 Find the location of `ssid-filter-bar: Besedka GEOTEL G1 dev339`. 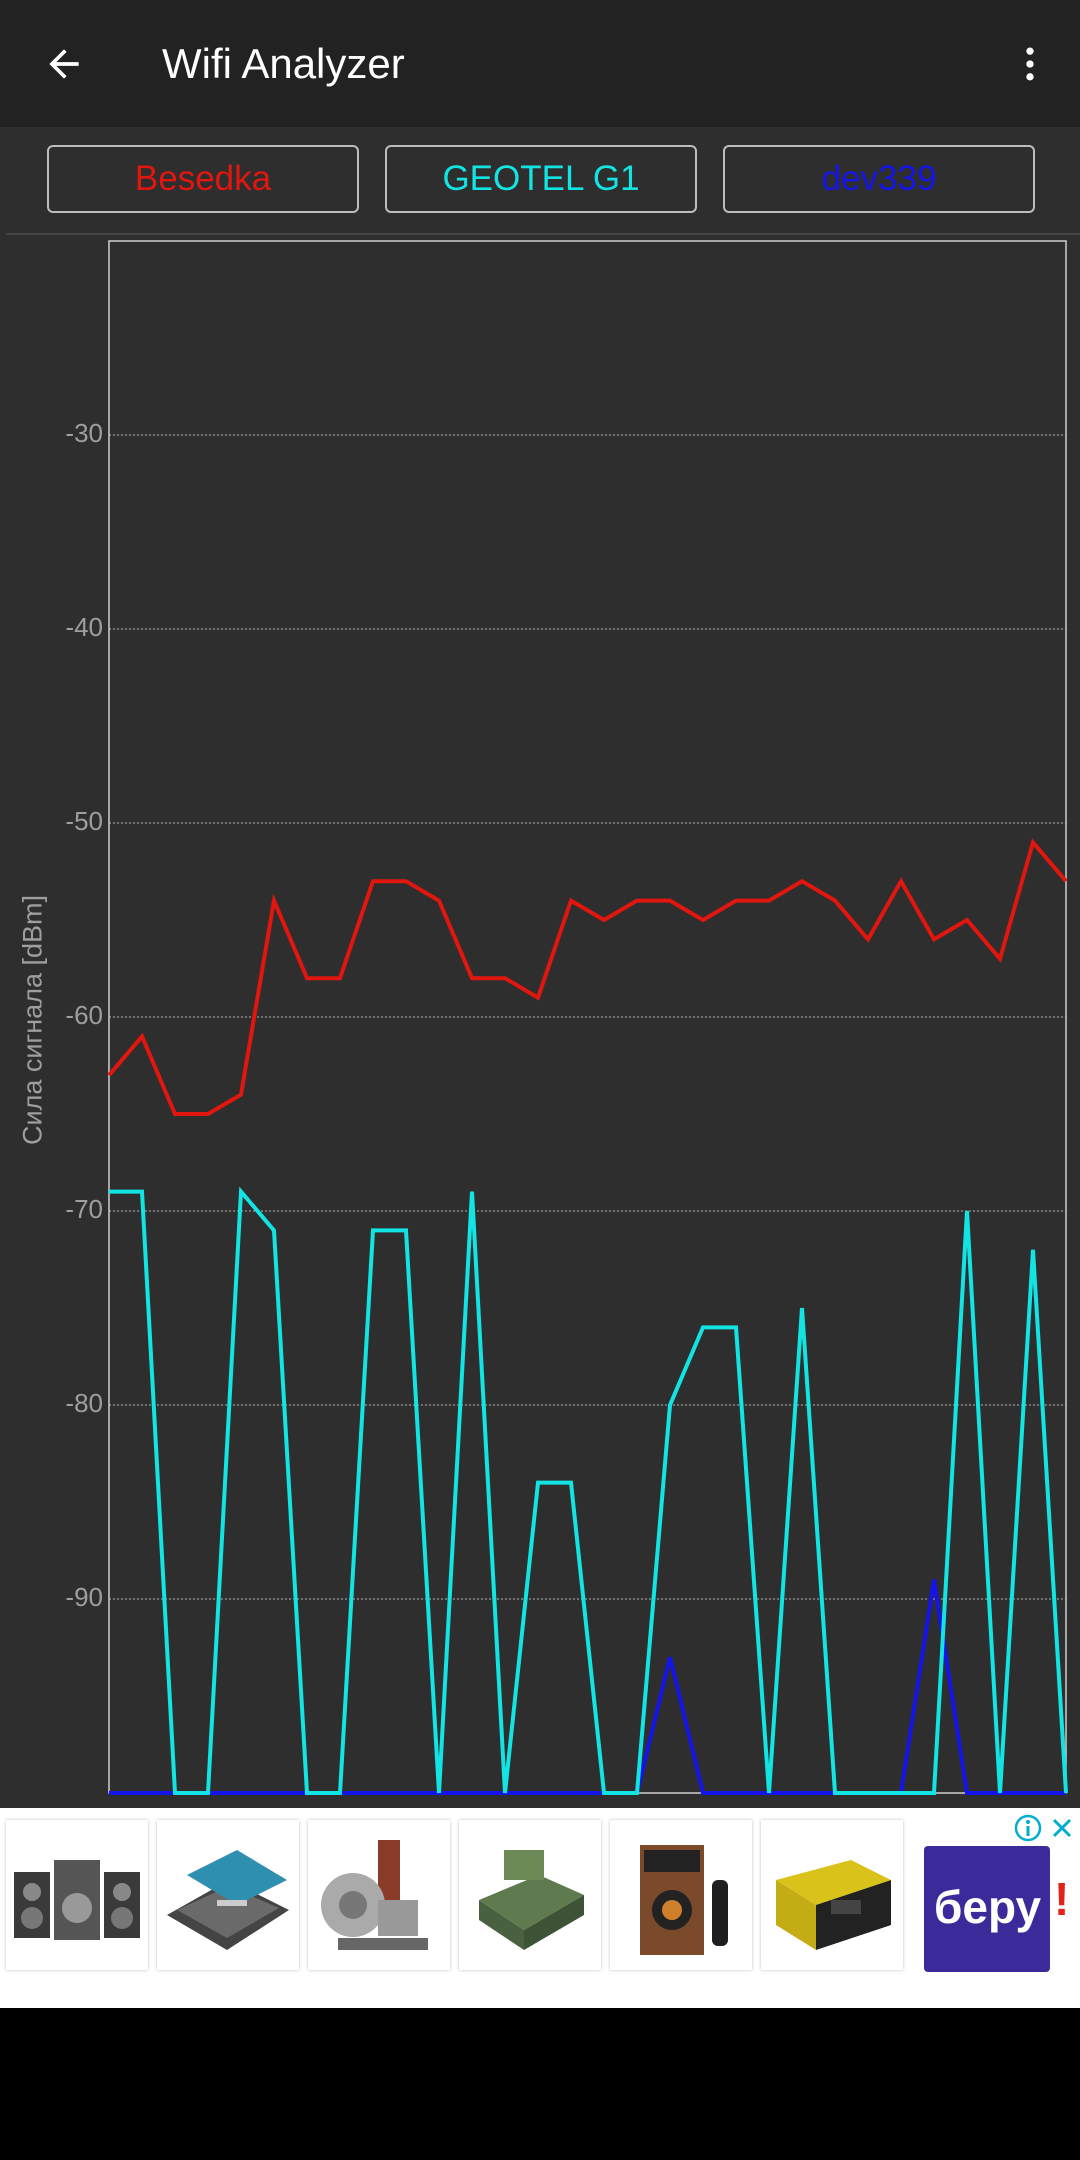

ssid-filter-bar: Besedka GEOTEL G1 dev339 is located at coordinates (540, 180).